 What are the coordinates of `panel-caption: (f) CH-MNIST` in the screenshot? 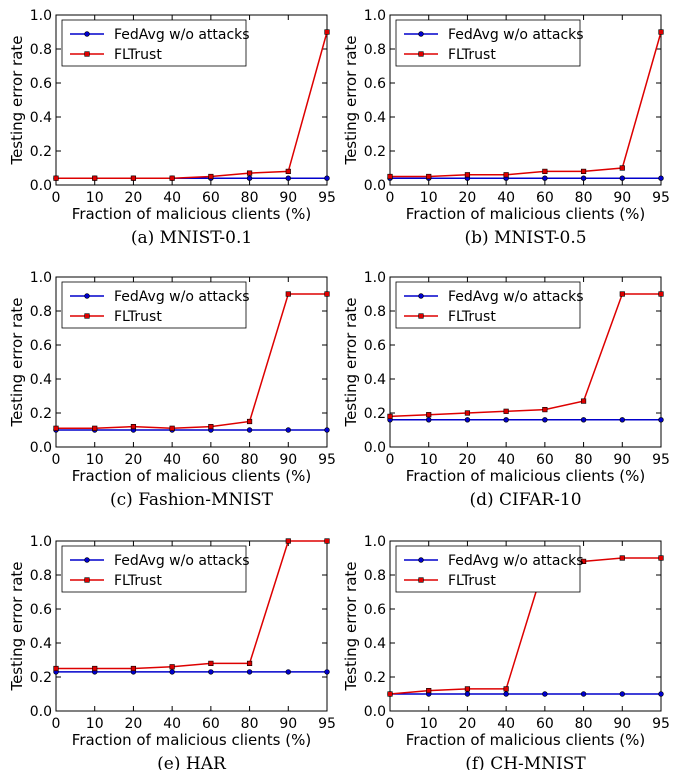 It's located at (525, 762).